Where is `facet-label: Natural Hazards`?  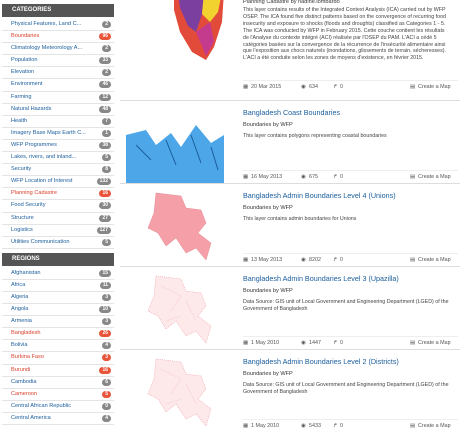 facet-label: Natural Hazards is located at coordinates (31, 108).